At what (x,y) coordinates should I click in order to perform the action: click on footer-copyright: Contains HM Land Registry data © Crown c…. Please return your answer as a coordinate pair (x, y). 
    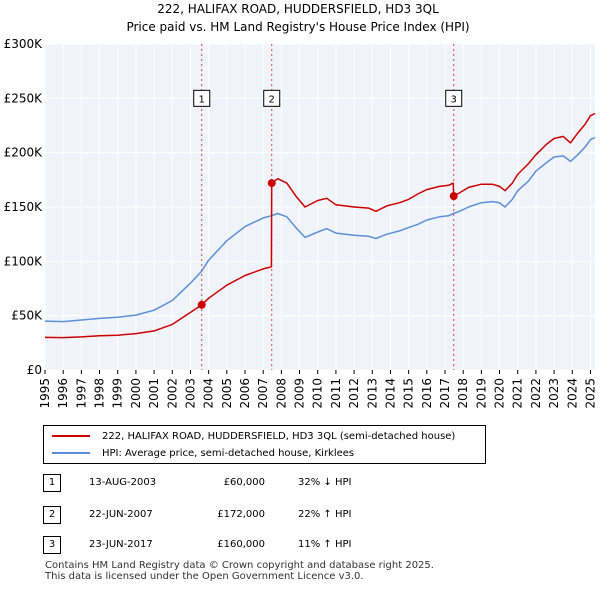
    Looking at the image, I should click on (239, 565).